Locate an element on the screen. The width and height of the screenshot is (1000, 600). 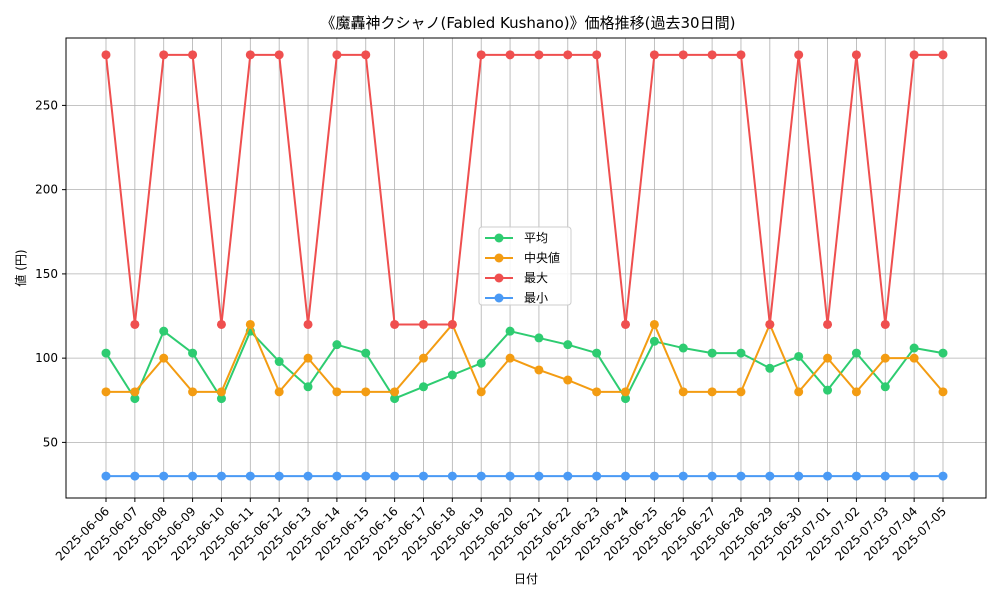
y-tick-label: 250 is located at coordinates (46, 105).